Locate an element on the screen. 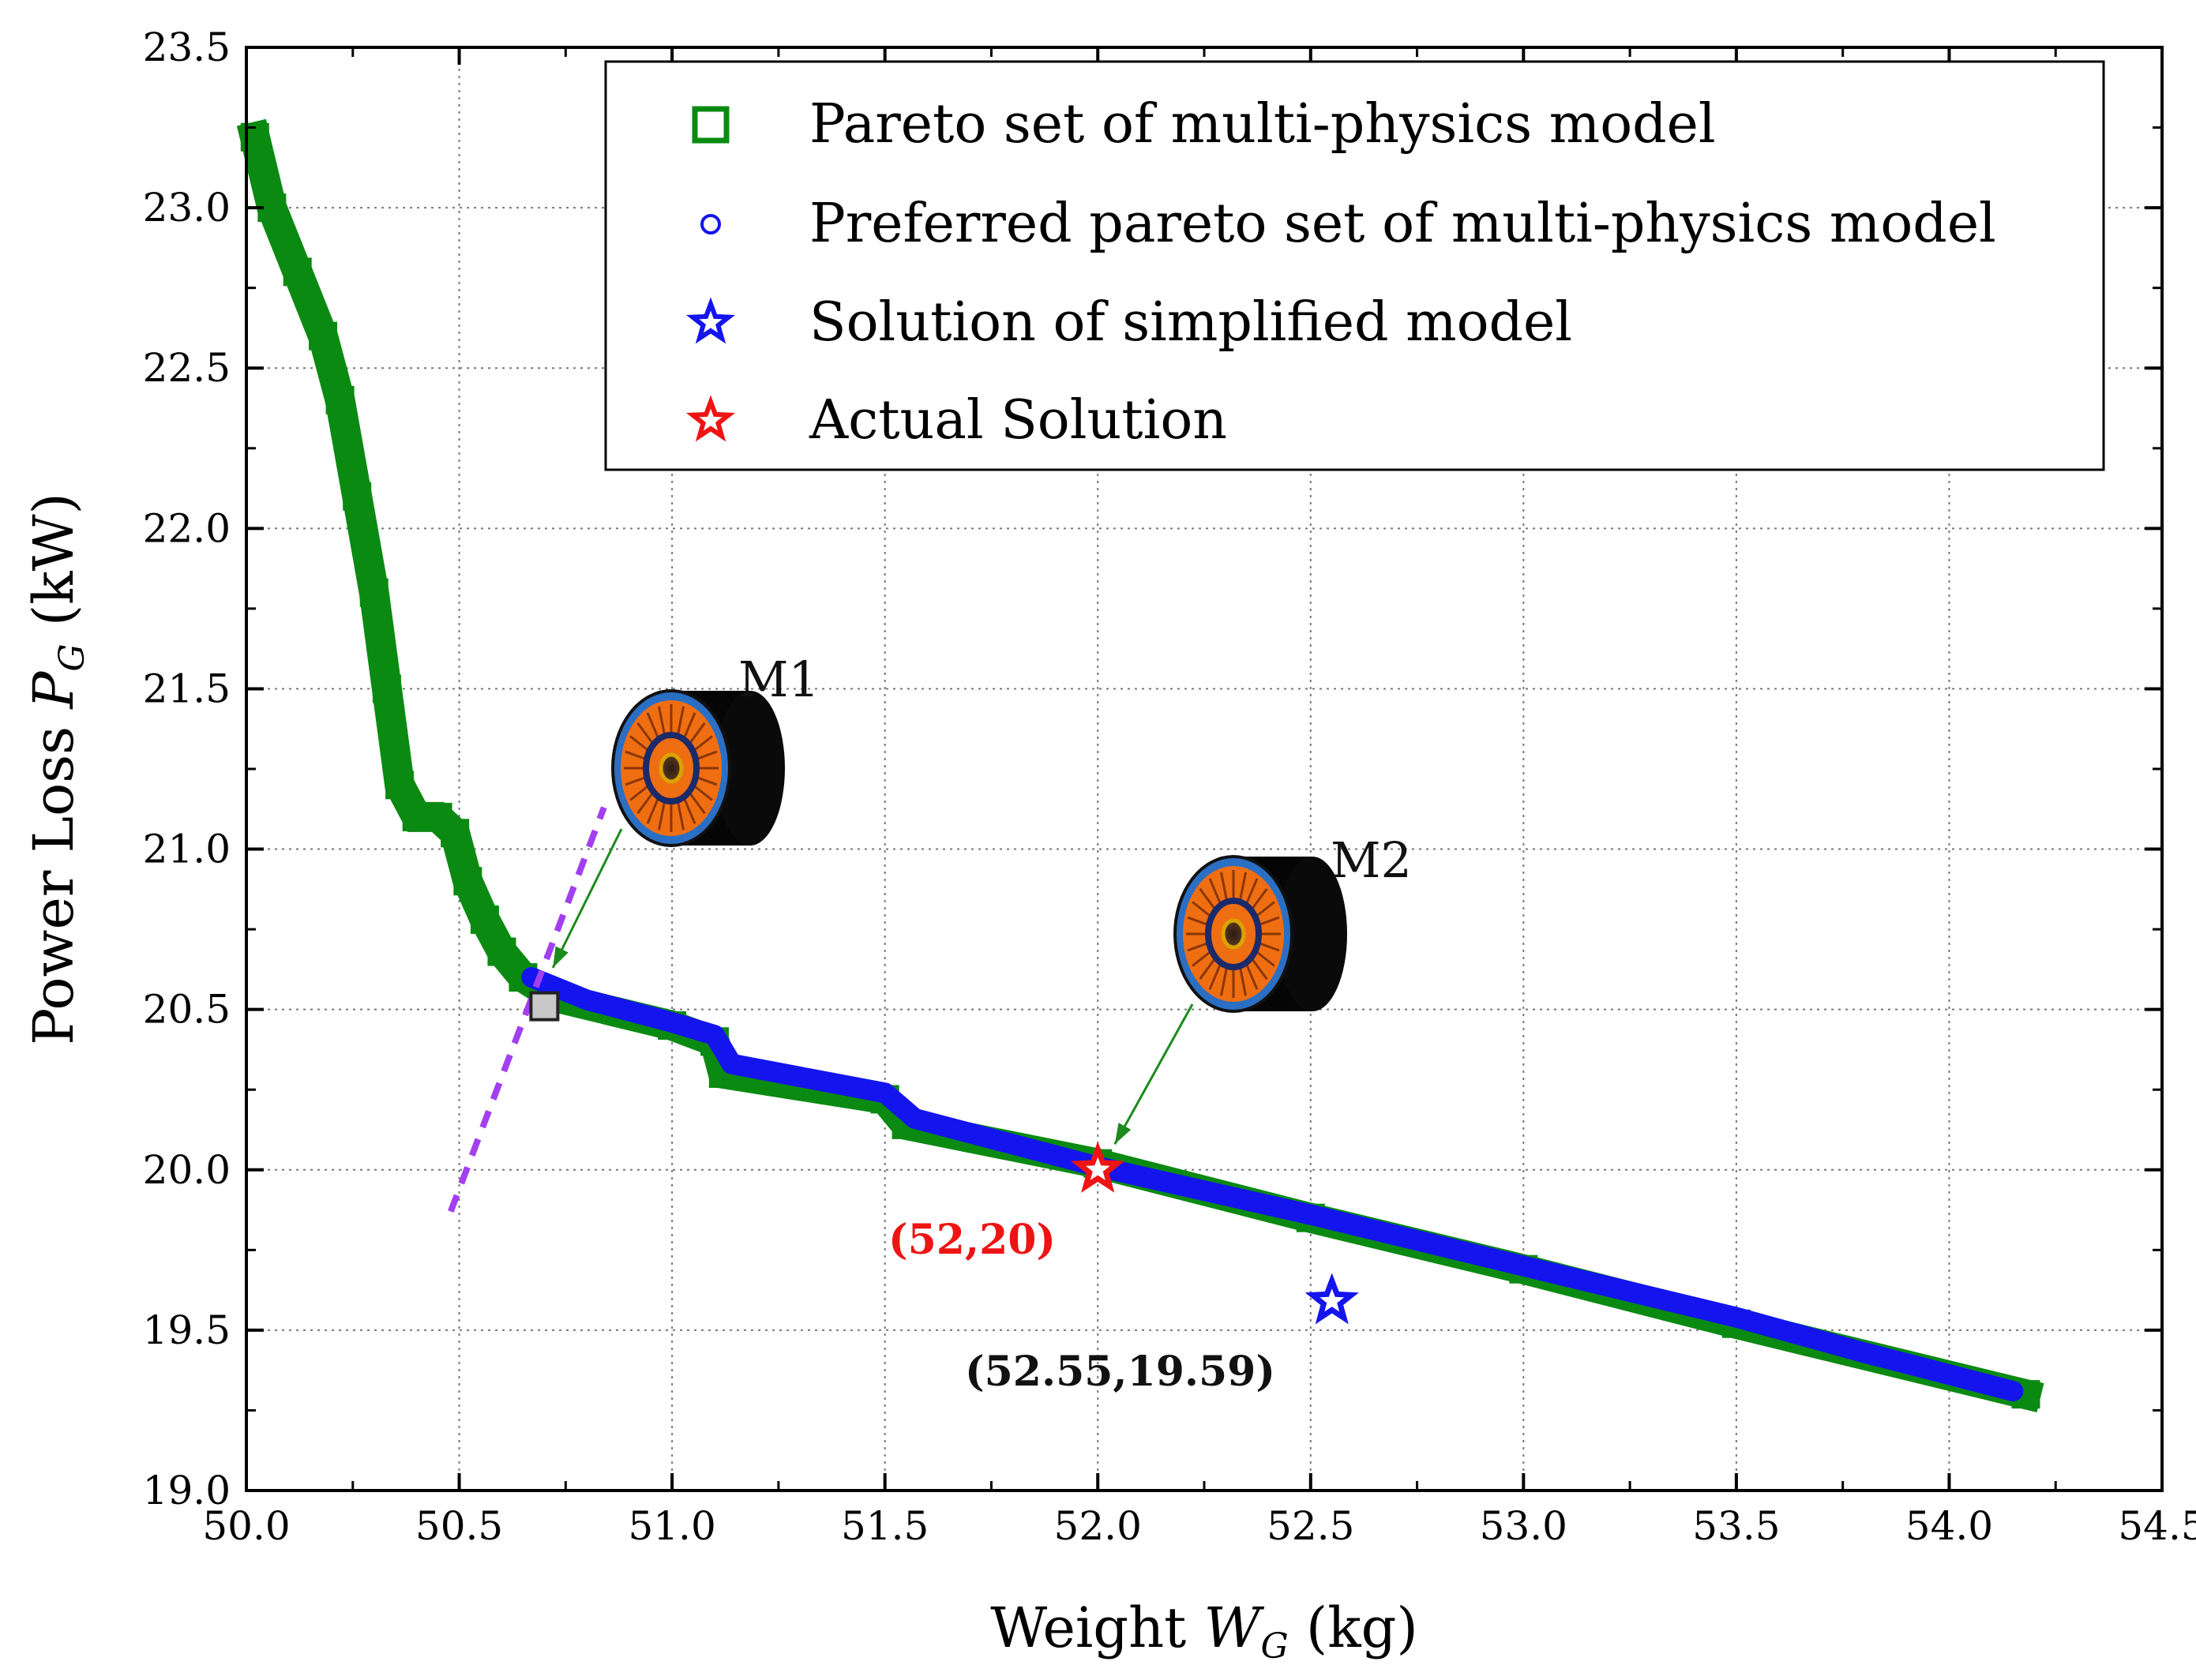 This screenshot has width=2196, height=1680. y-axis-label: Power Loss PG (kW) is located at coordinates (56, 769).